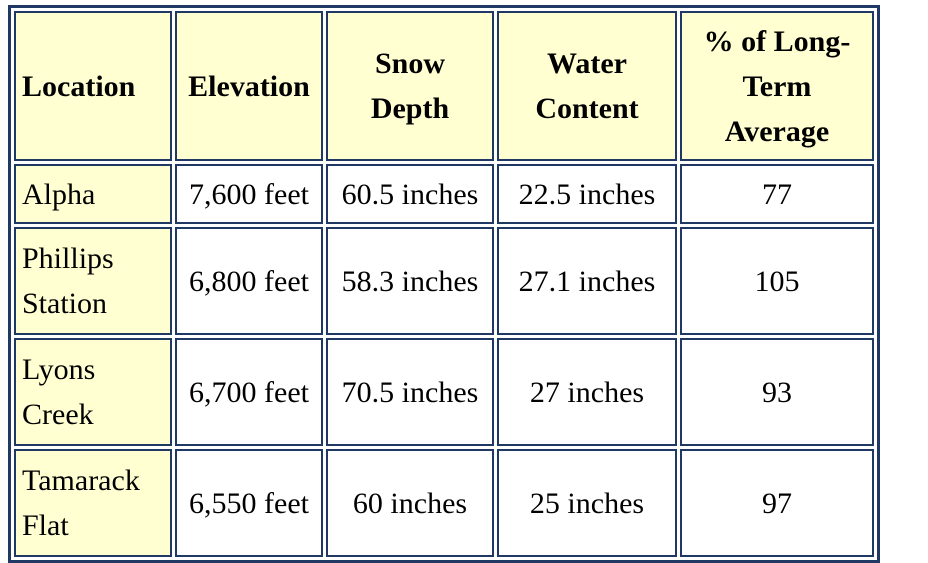 The image size is (928, 563). What do you see at coordinates (410, 86) in the screenshot?
I see `header-cell: Snow Depth` at bounding box center [410, 86].